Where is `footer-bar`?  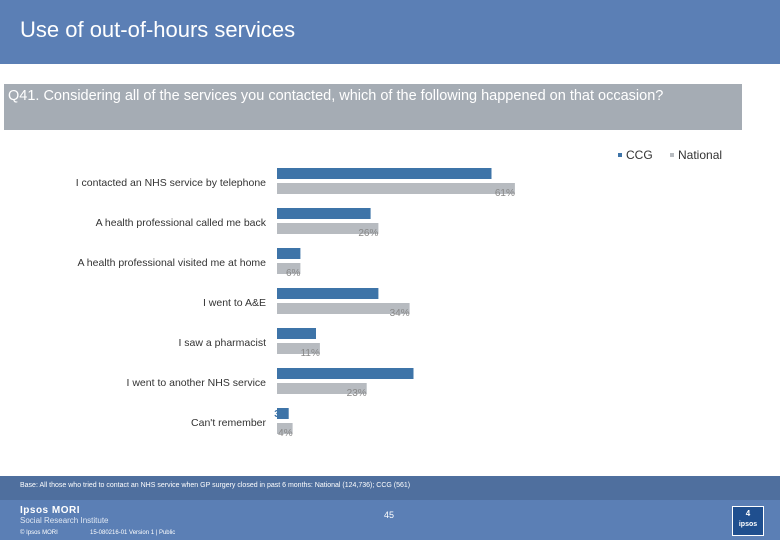 footer-bar is located at coordinates (390, 520).